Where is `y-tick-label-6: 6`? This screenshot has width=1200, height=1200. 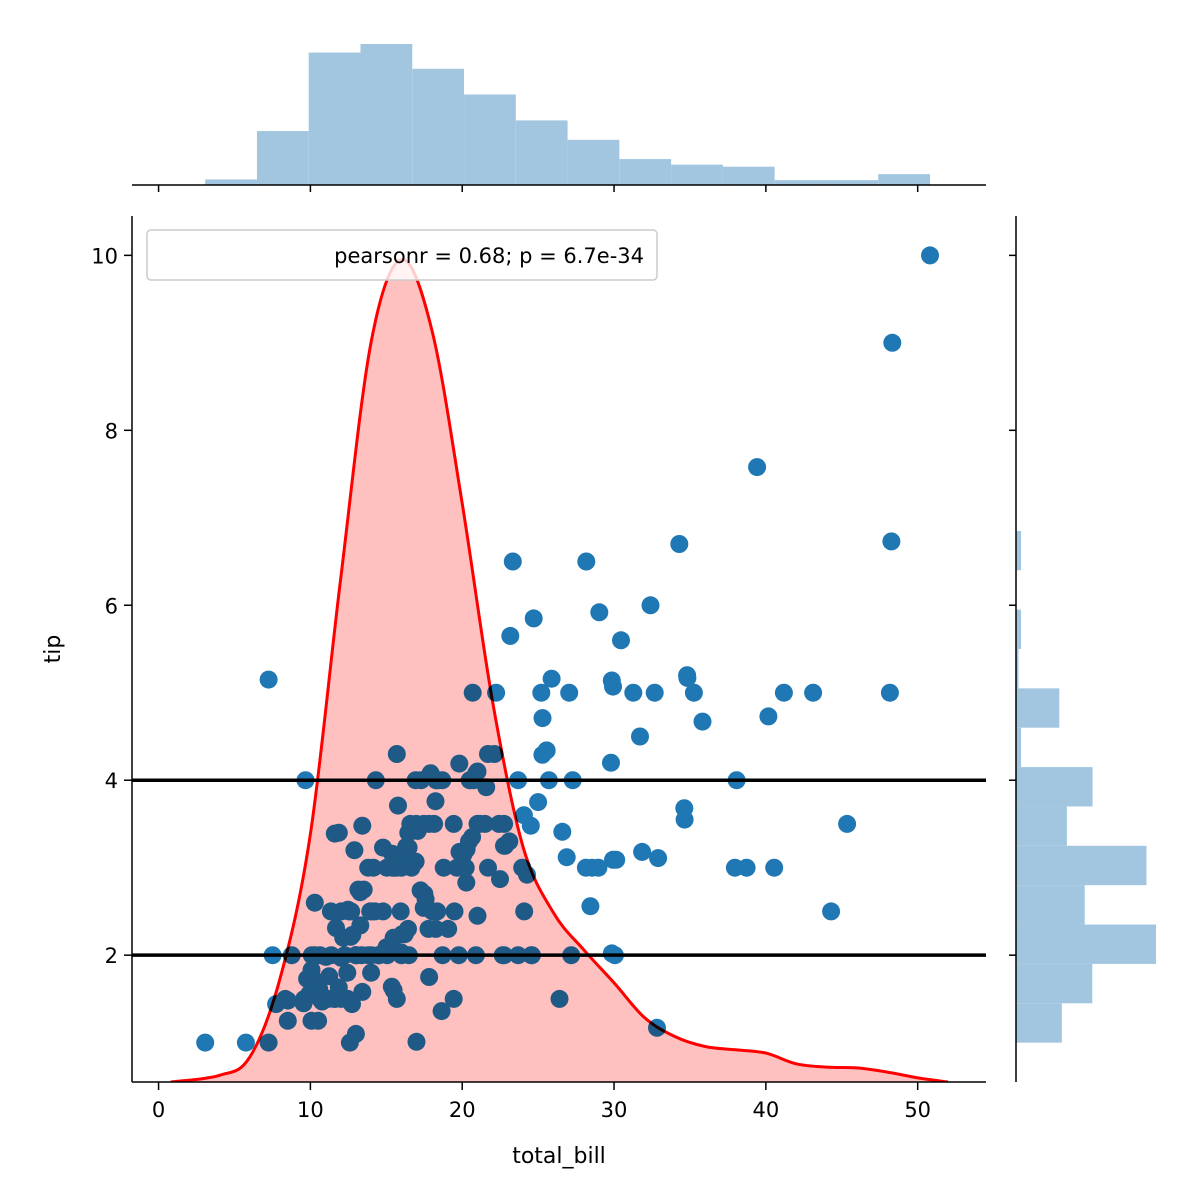
y-tick-label-6: 6 is located at coordinates (111, 606).